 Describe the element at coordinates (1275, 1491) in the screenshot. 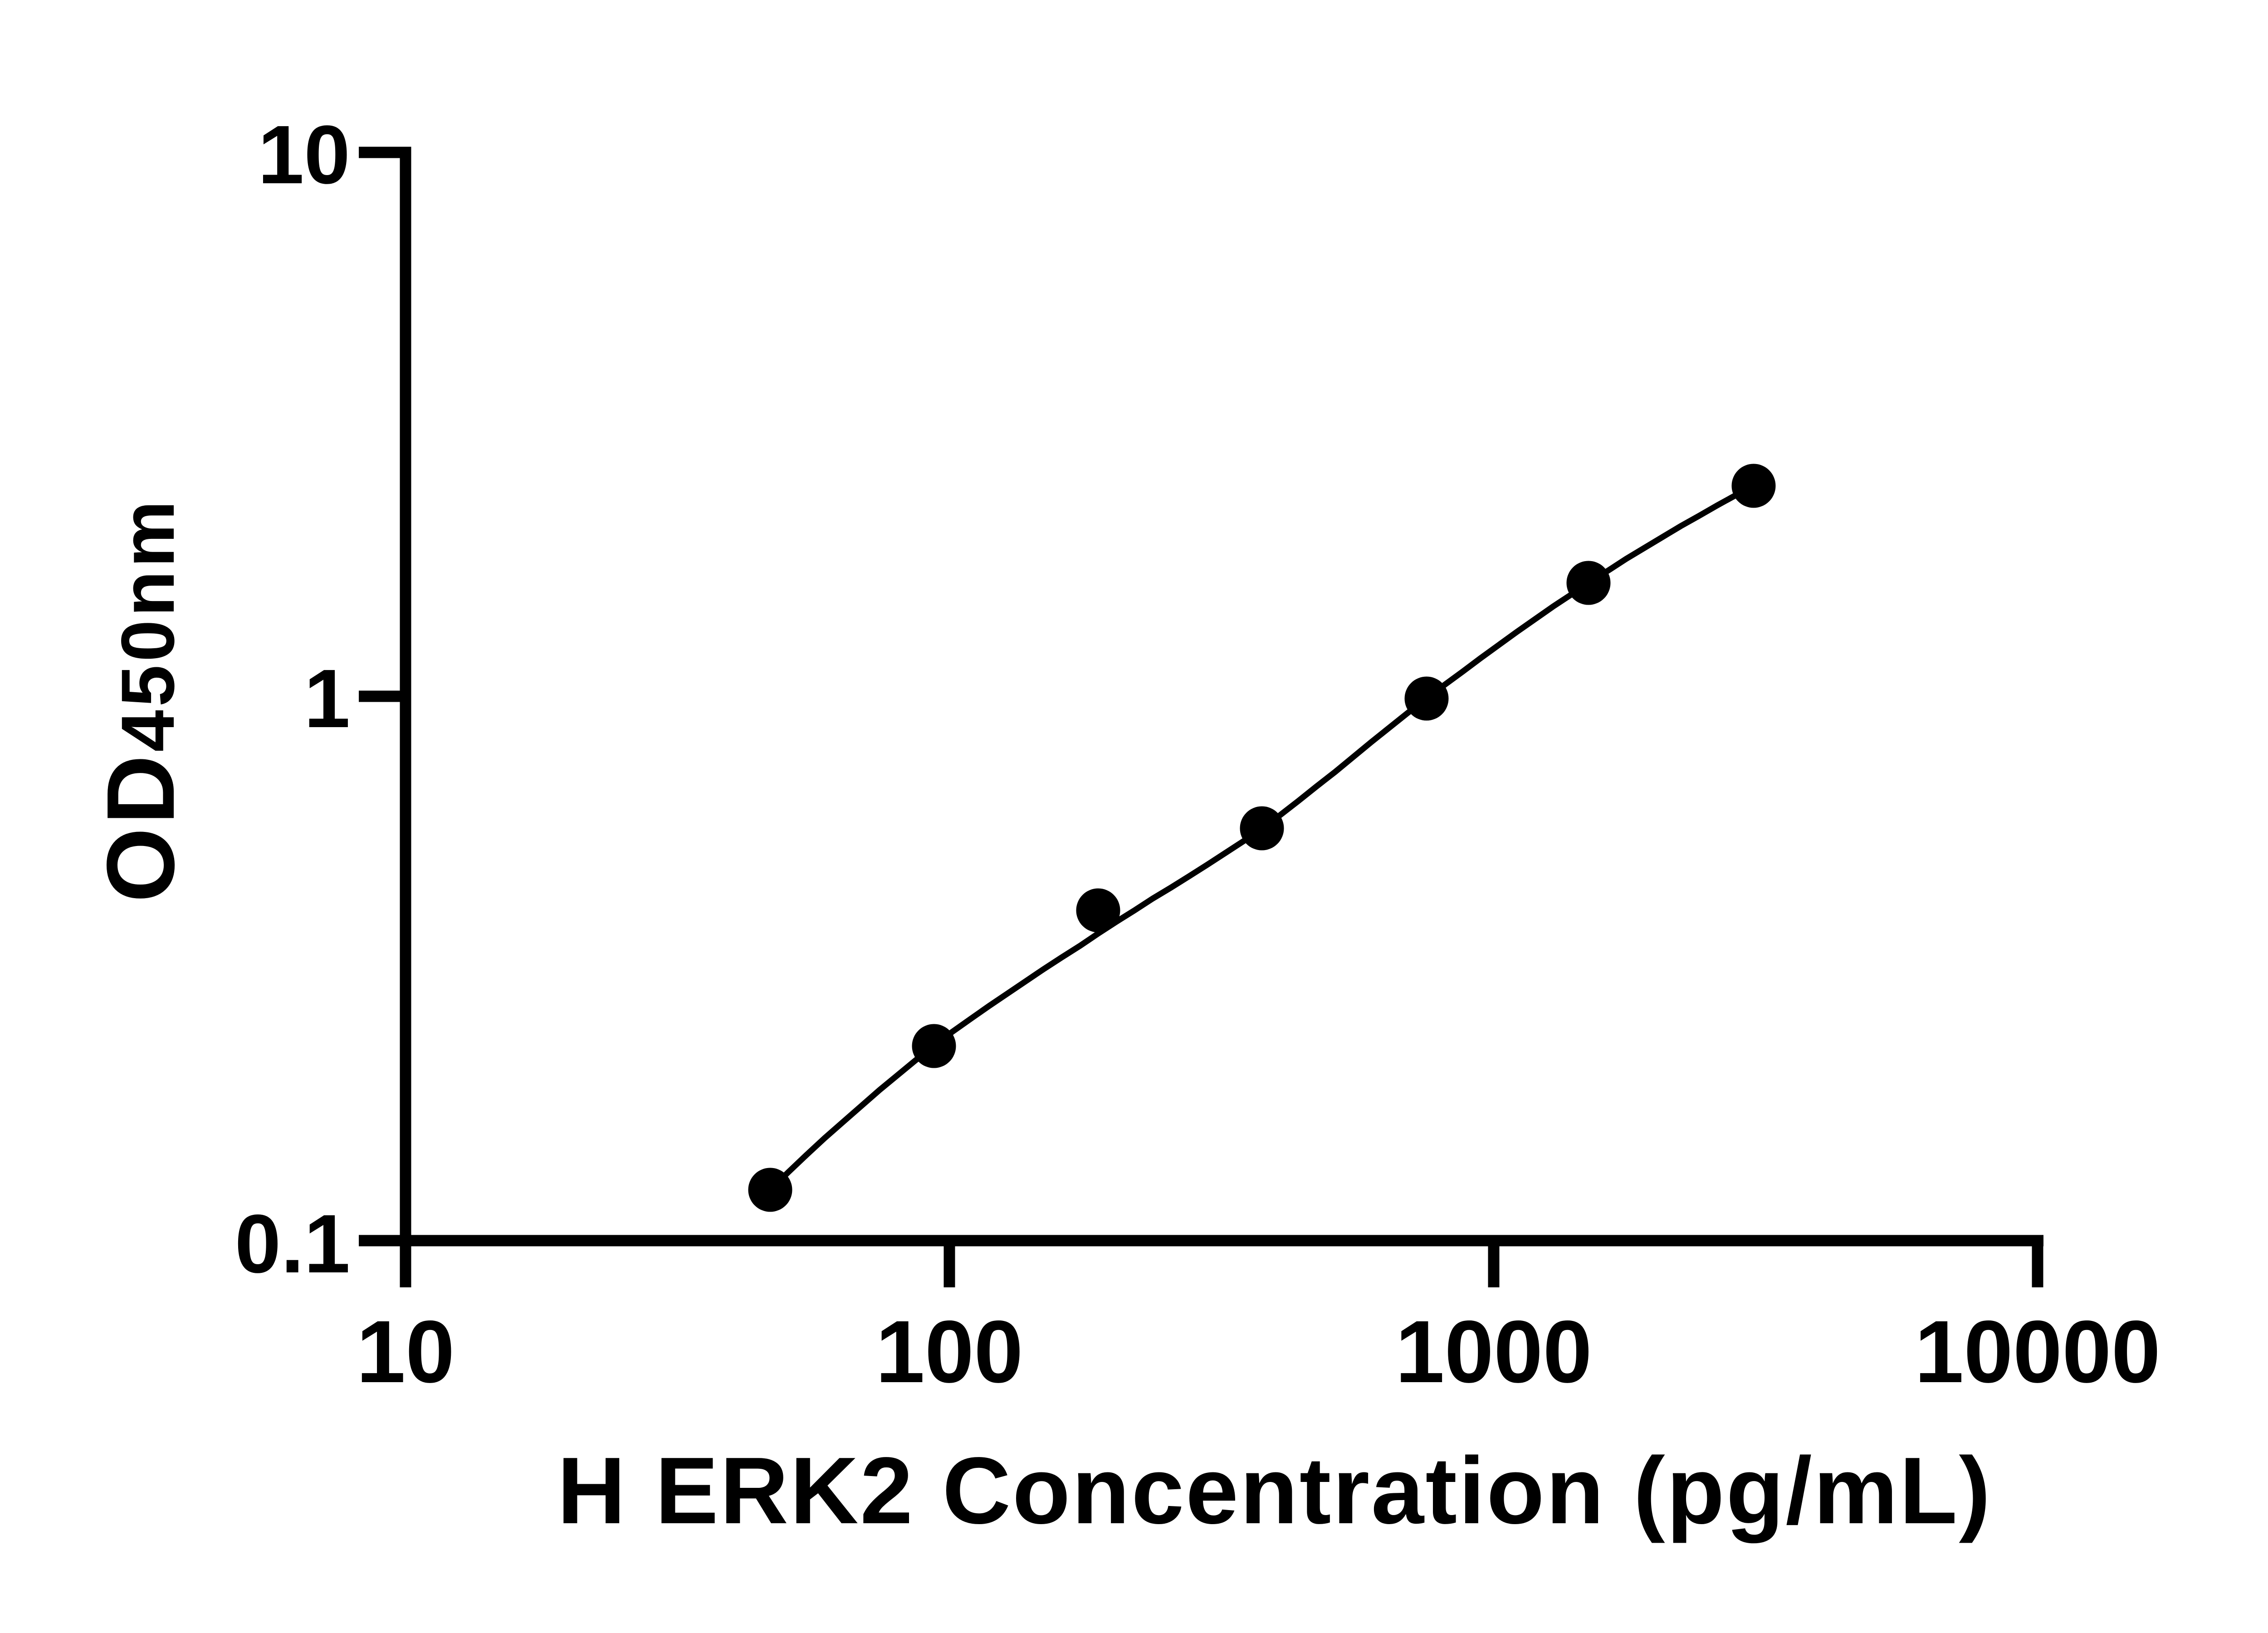

I see `svg-text: H ERK2 Concentration (pg/mL)` at that location.